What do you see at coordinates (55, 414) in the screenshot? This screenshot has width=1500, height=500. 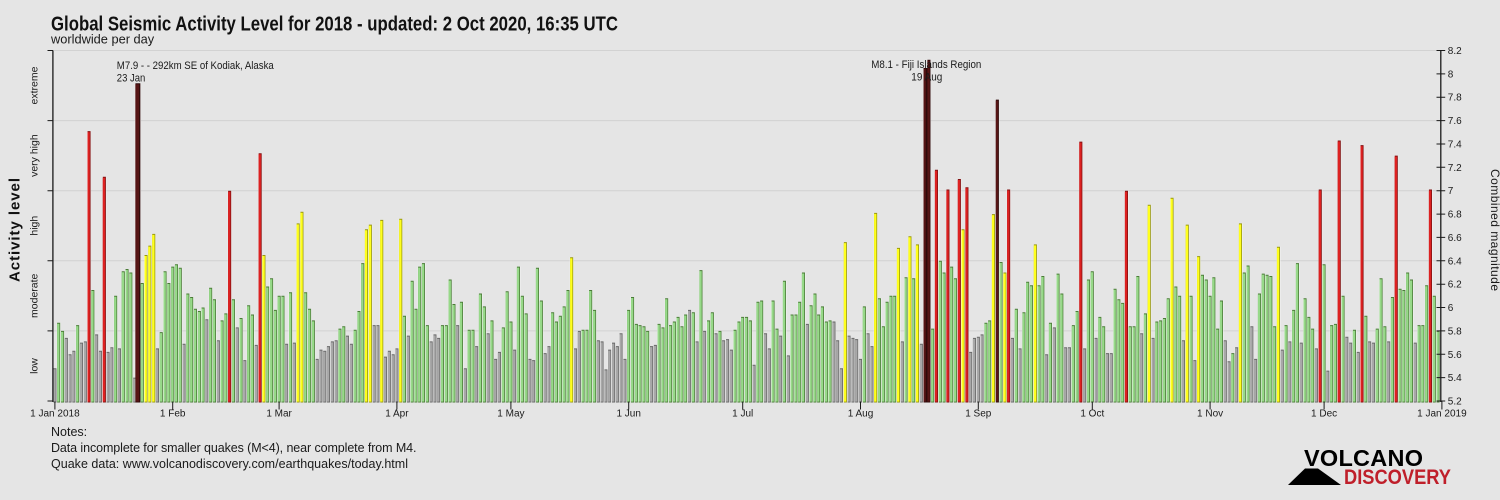 I see `svg-text: 1 Jan 2018` at bounding box center [55, 414].